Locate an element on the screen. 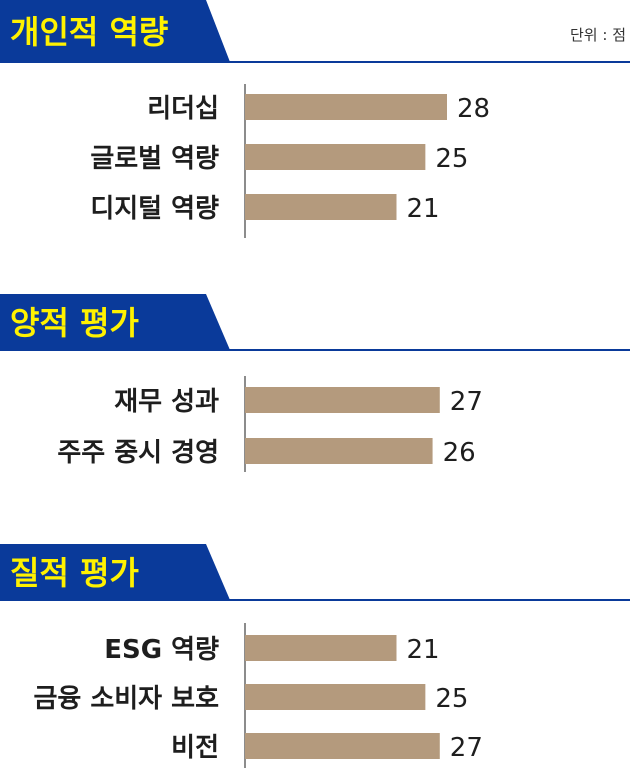 This screenshot has height=781, width=630. value-label: 26 is located at coordinates (459, 453).